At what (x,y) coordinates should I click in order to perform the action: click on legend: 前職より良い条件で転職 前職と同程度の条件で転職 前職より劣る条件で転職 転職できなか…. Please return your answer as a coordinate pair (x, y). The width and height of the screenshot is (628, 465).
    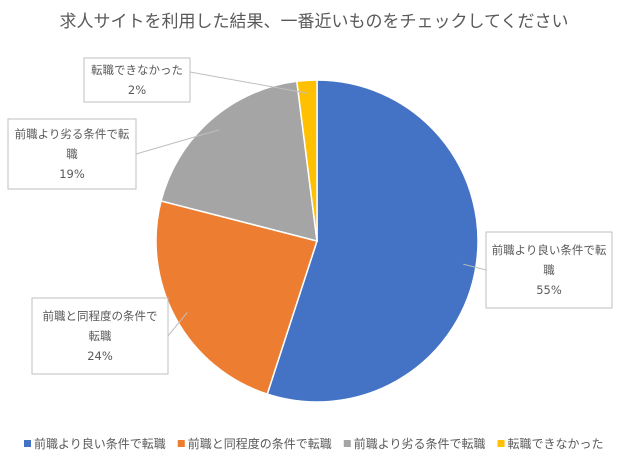
    Looking at the image, I should click on (314, 443).